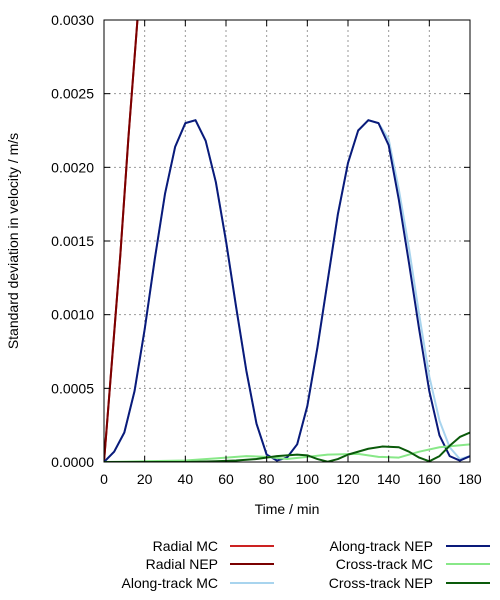 Image resolution: width=500 pixels, height=600 pixels. Describe the element at coordinates (186, 479) in the screenshot. I see `x-tick-label: 40` at that location.